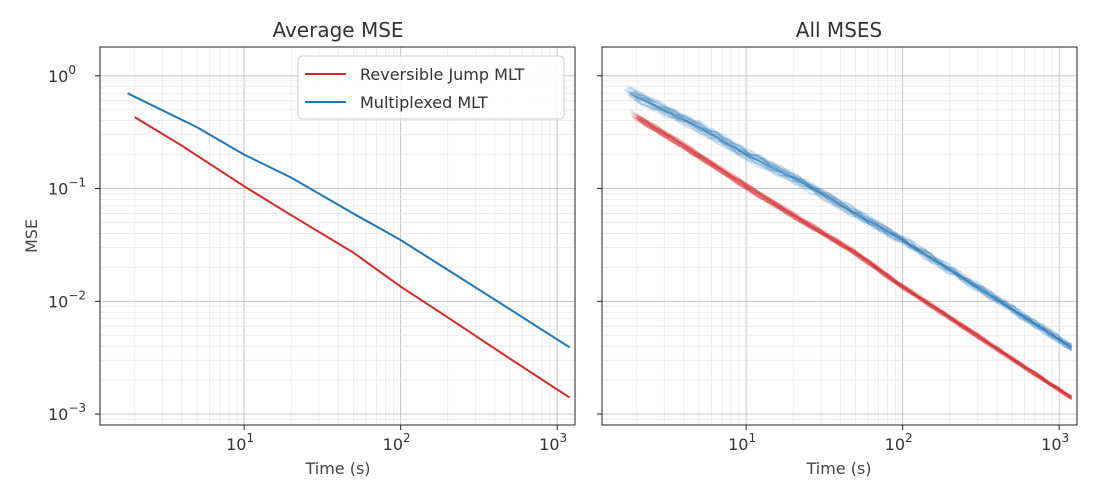  What do you see at coordinates (67, 187) in the screenshot?
I see `y-tick-label: 10⁻¹` at bounding box center [67, 187].